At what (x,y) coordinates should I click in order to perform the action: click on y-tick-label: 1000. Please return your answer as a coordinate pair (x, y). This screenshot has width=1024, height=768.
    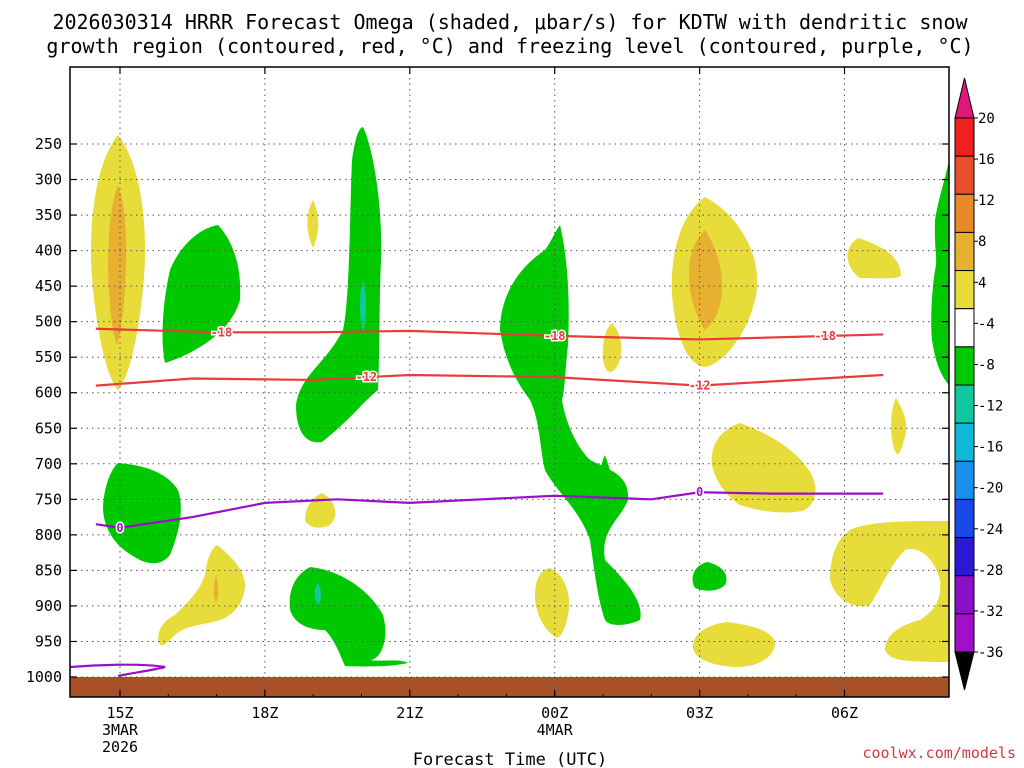
    Looking at the image, I should click on (44, 677).